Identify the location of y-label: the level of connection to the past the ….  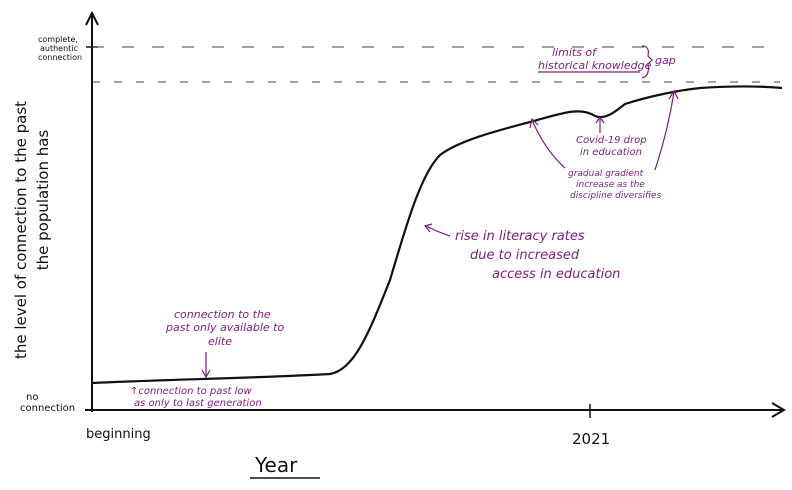
(32, 230).